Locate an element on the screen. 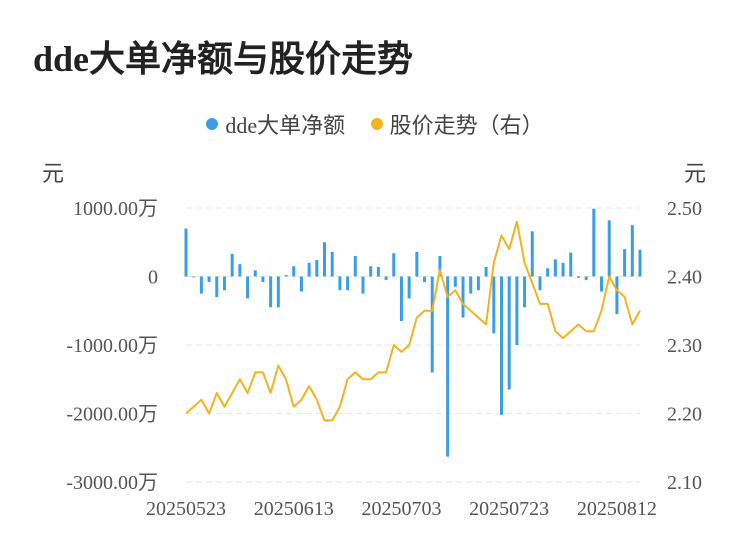  legend-label-dde: dde大单净额 is located at coordinates (285, 125).